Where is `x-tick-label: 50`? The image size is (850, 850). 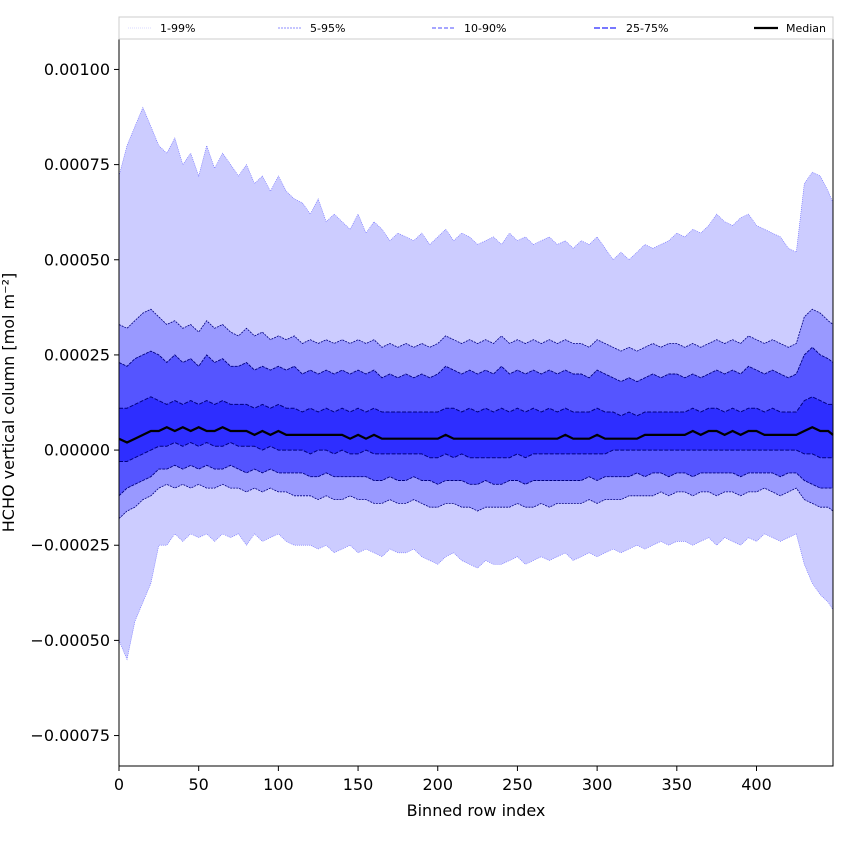
x-tick-label: 50 is located at coordinates (199, 784).